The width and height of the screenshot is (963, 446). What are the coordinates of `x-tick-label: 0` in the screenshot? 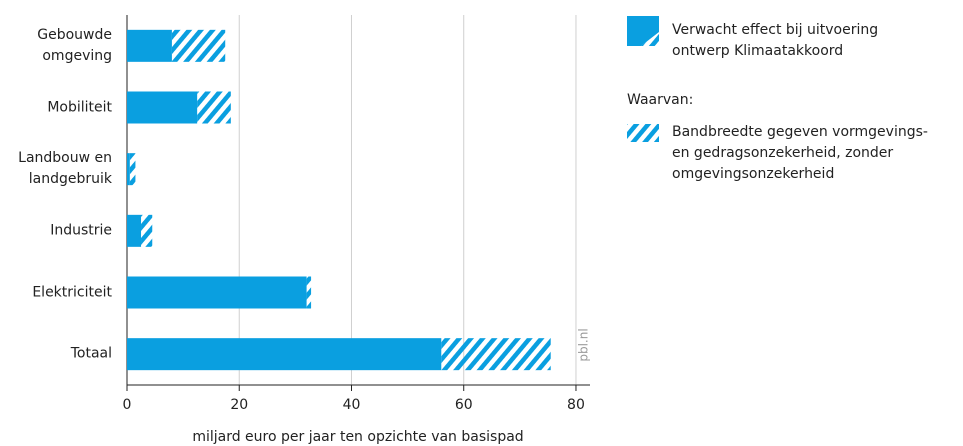 It's located at (127, 405).